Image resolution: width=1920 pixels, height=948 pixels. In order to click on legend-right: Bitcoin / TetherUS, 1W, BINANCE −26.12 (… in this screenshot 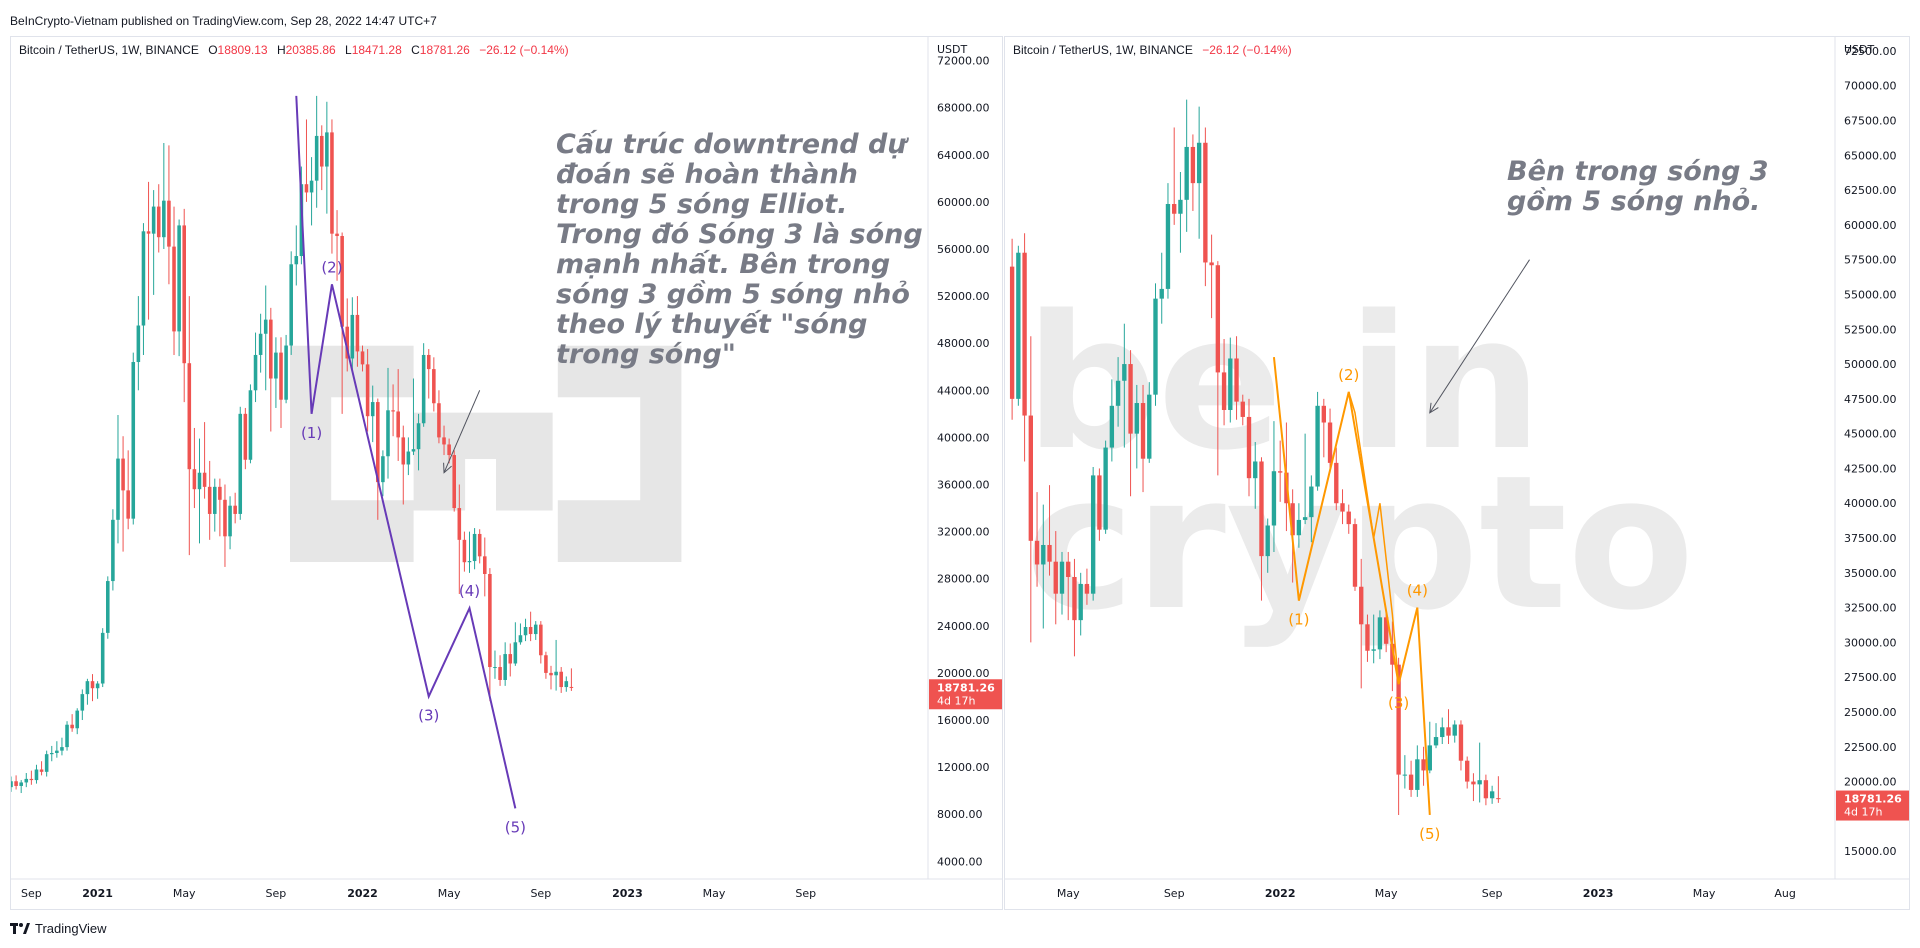, I will do `click(1152, 50)`.